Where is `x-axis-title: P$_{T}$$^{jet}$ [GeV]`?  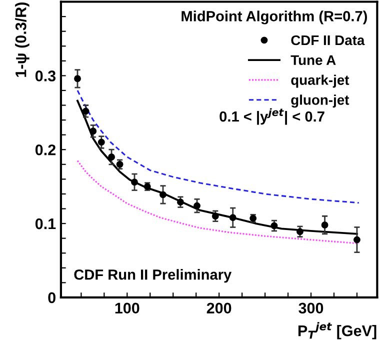
x-axis-title: P$_{T}$$^{jet}$ [GeV] is located at coordinates (337, 331).